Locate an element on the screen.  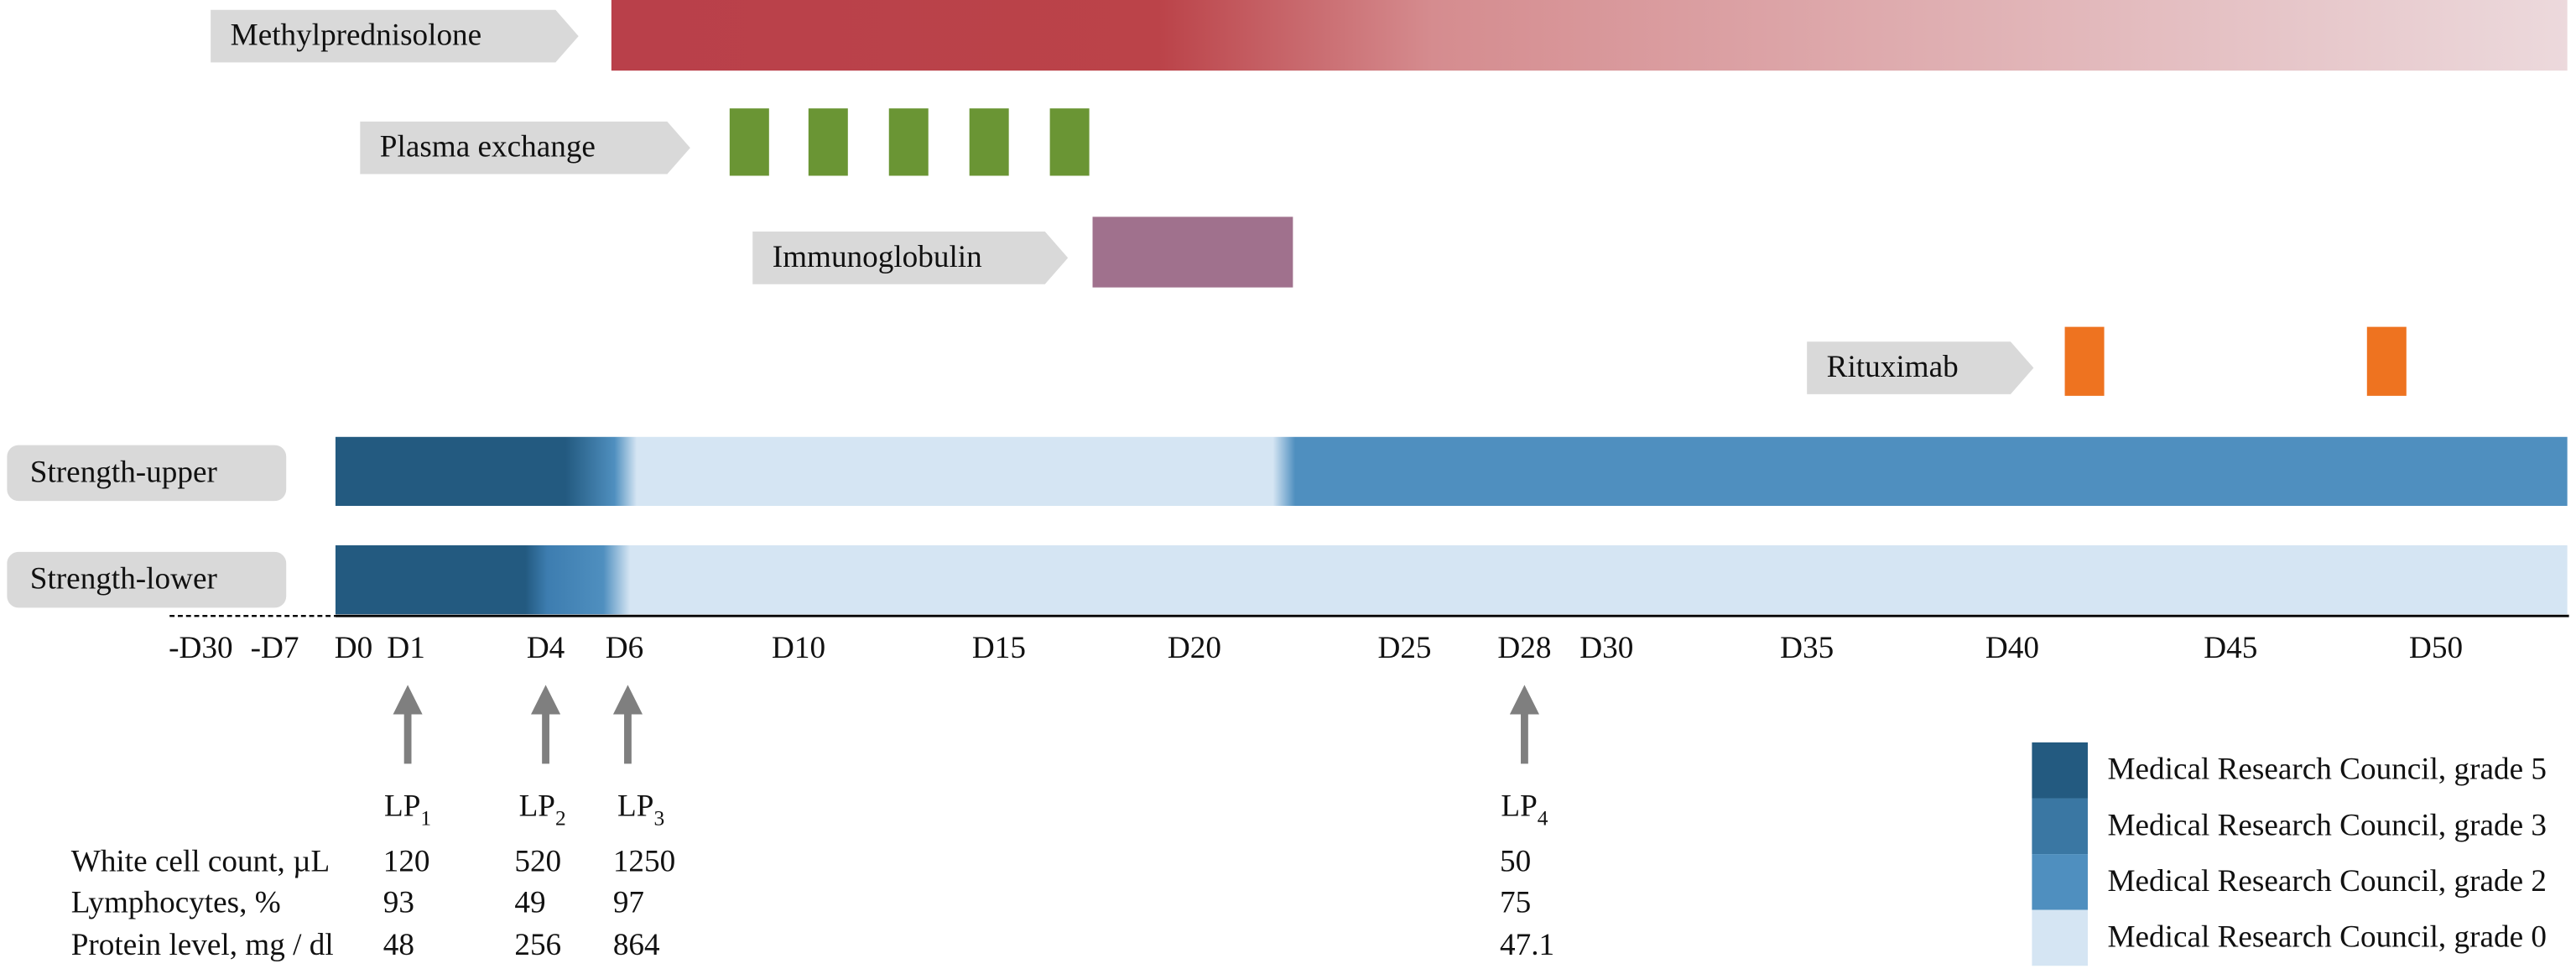
table-cell: 50 is located at coordinates (1515, 861).